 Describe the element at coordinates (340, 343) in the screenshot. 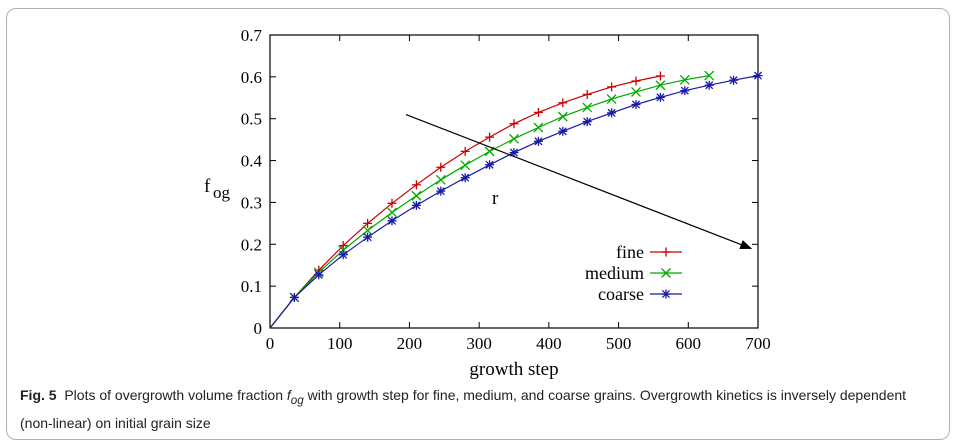

I see `x-tick-label: 100` at that location.